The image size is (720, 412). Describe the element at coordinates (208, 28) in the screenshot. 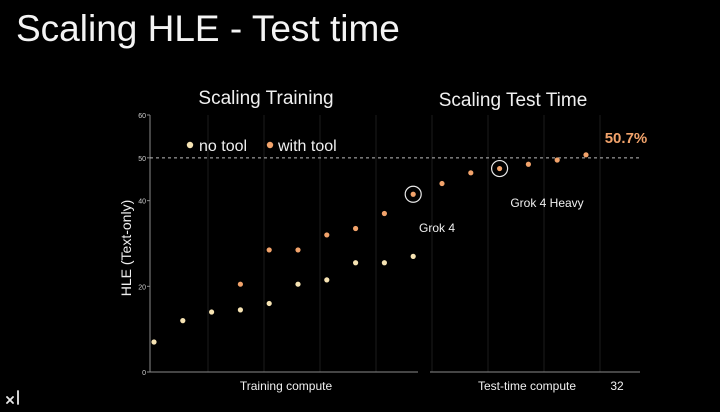

I see `slide-title: Scaling HLE - Test time` at that location.